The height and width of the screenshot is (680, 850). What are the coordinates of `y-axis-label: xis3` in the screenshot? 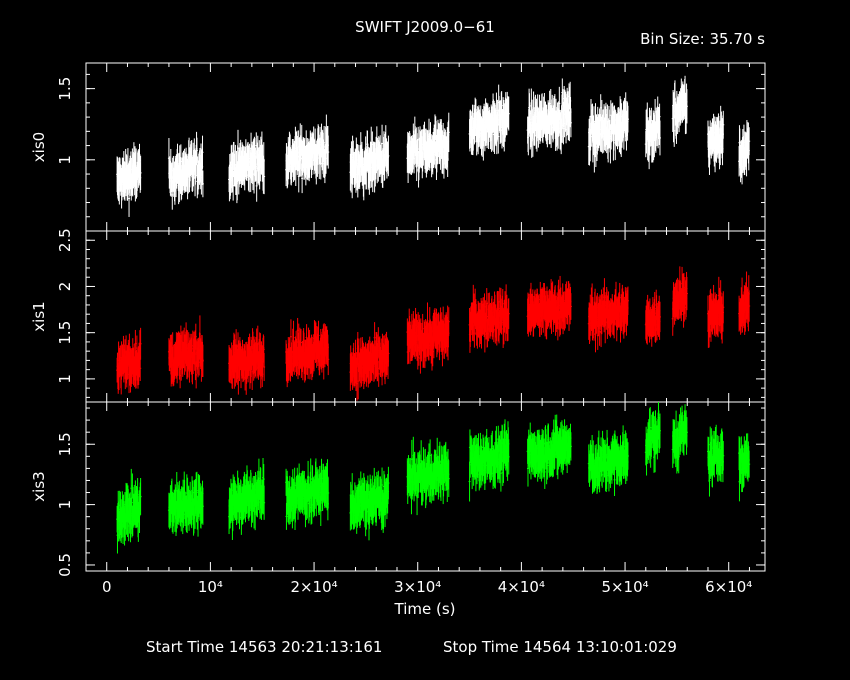 It's located at (39, 486).